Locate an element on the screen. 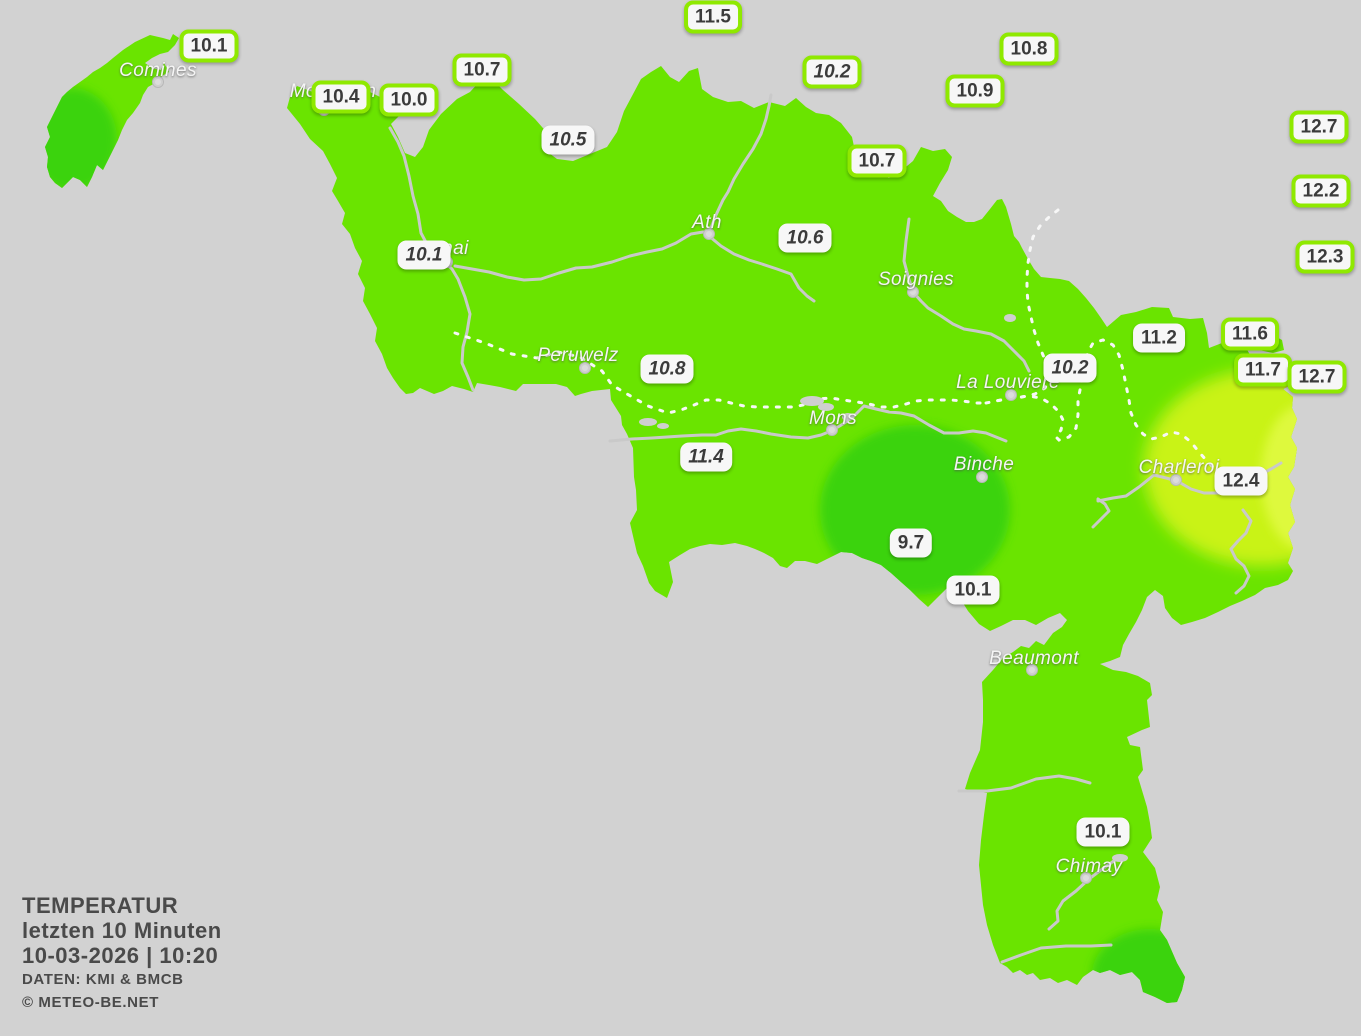  interpolated-reading: 11.4 is located at coordinates (706, 457).